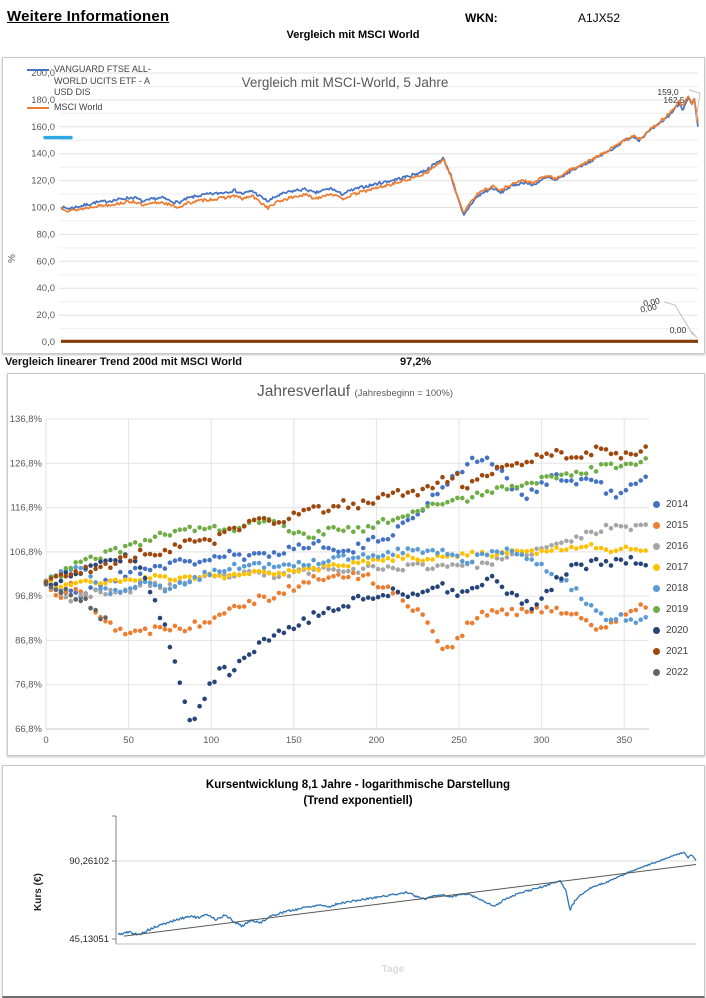 This screenshot has width=706, height=998. I want to click on y-tick-label: 90,26102, so click(89, 861).